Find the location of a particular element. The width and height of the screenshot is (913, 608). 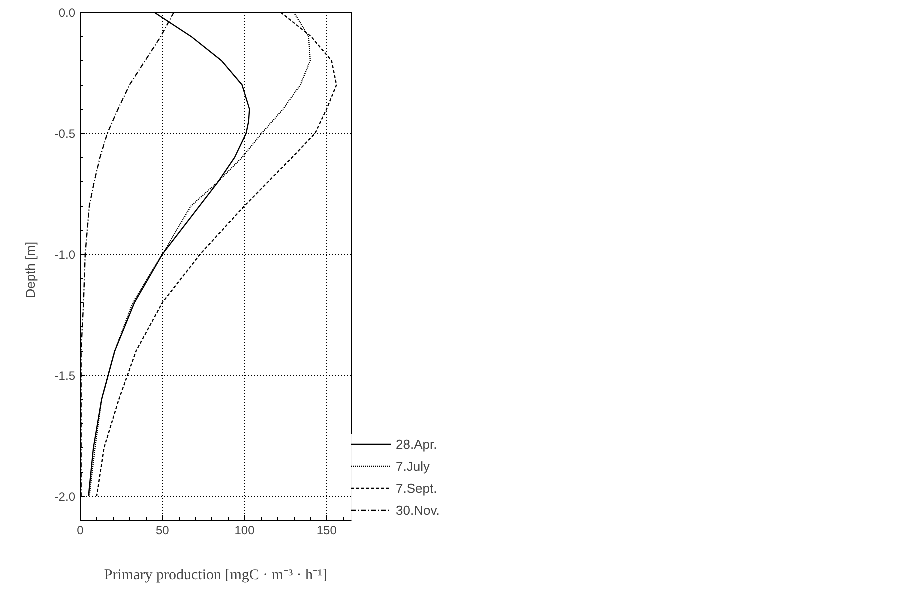

legend-label: 28.Apr. is located at coordinates (417, 444).